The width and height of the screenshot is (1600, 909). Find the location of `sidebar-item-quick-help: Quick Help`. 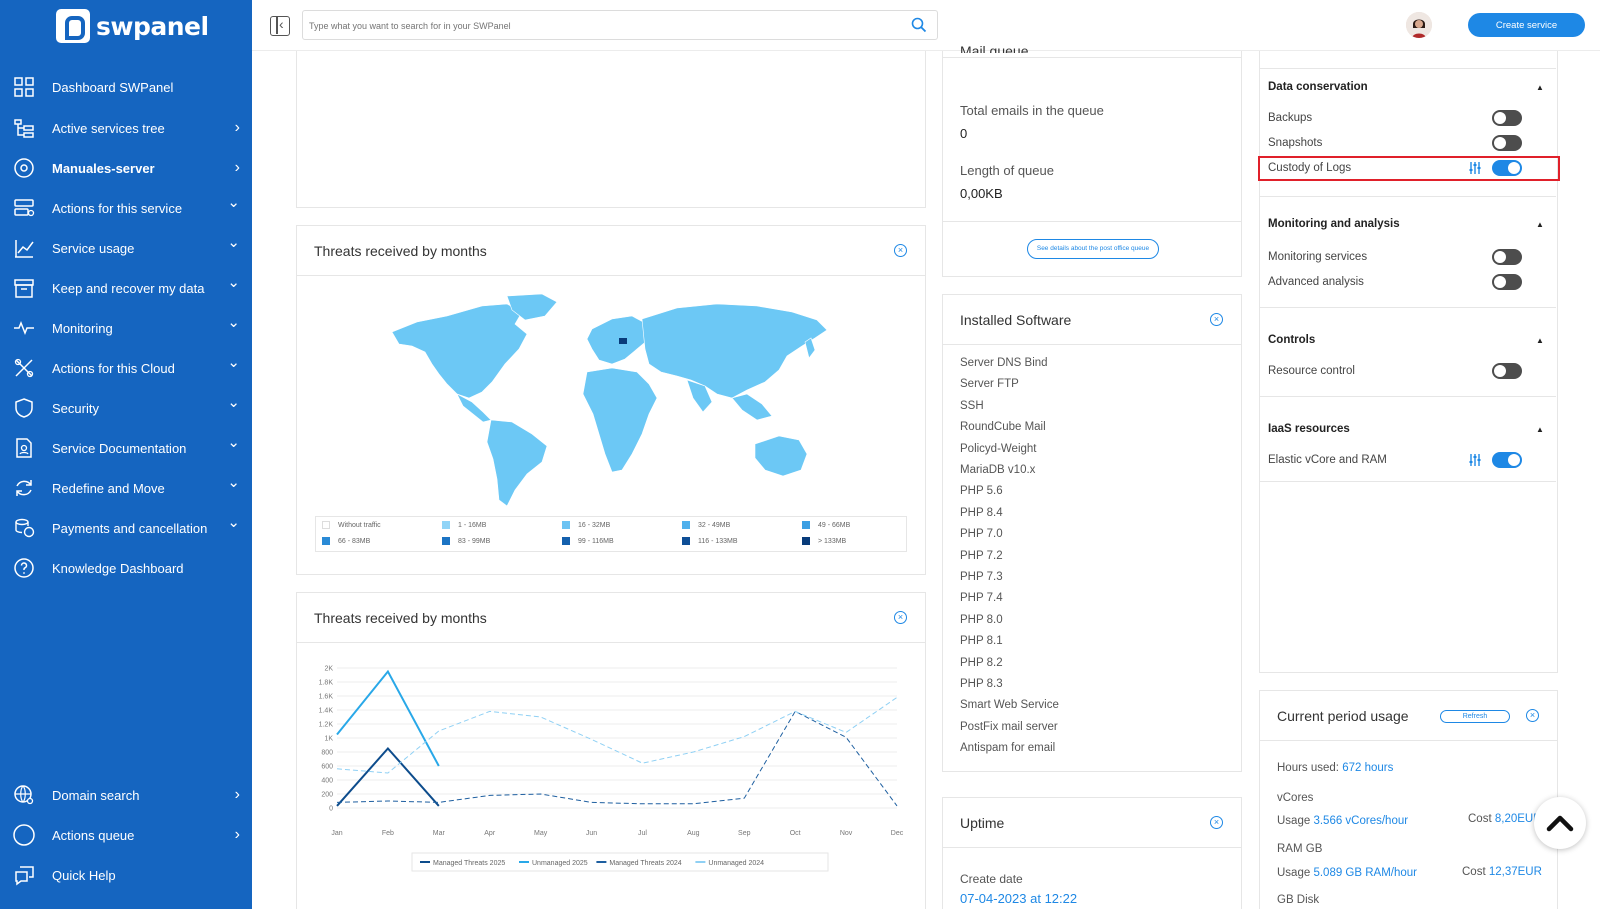

sidebar-item-quick-help: Quick Help is located at coordinates (126, 875).